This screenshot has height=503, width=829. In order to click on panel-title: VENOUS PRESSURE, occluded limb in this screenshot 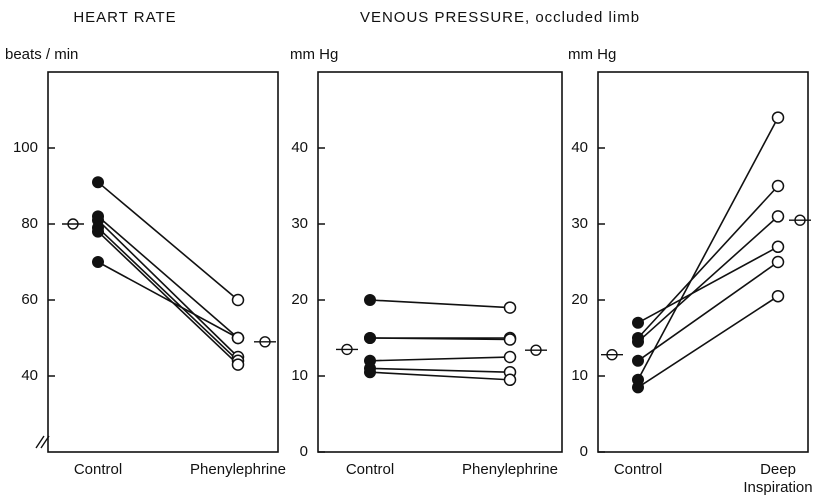, I will do `click(500, 17)`.